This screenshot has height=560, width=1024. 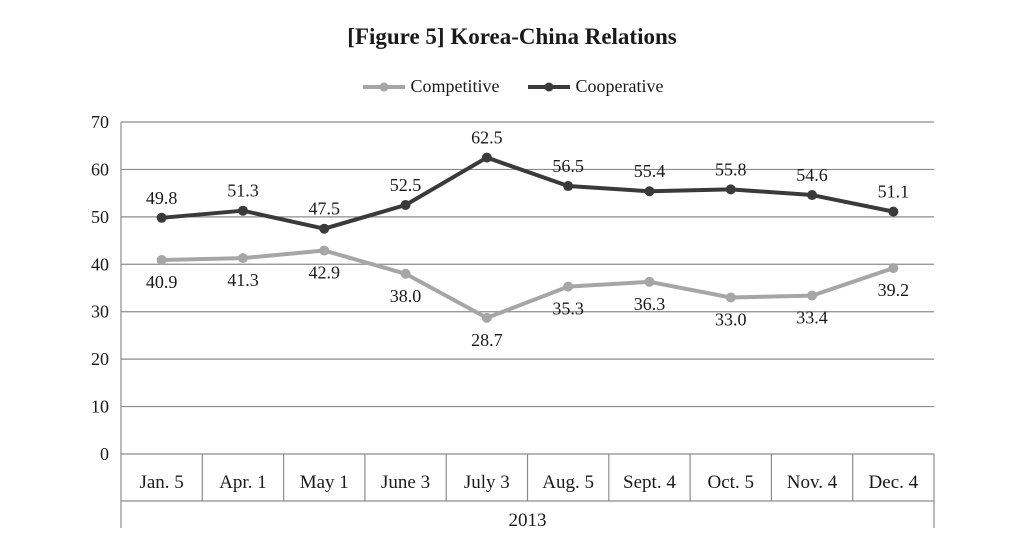 I want to click on x-axis-label: 2013, so click(x=528, y=520).